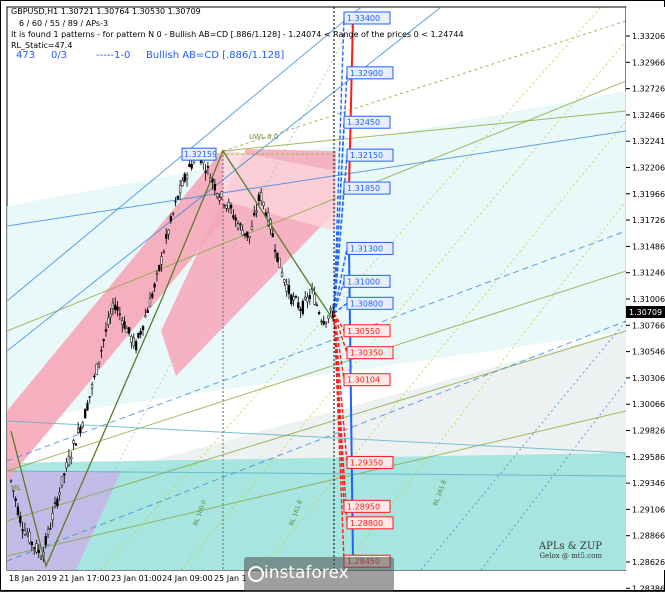  I want to click on level-box-1.30104: 1.30104, so click(367, 380).